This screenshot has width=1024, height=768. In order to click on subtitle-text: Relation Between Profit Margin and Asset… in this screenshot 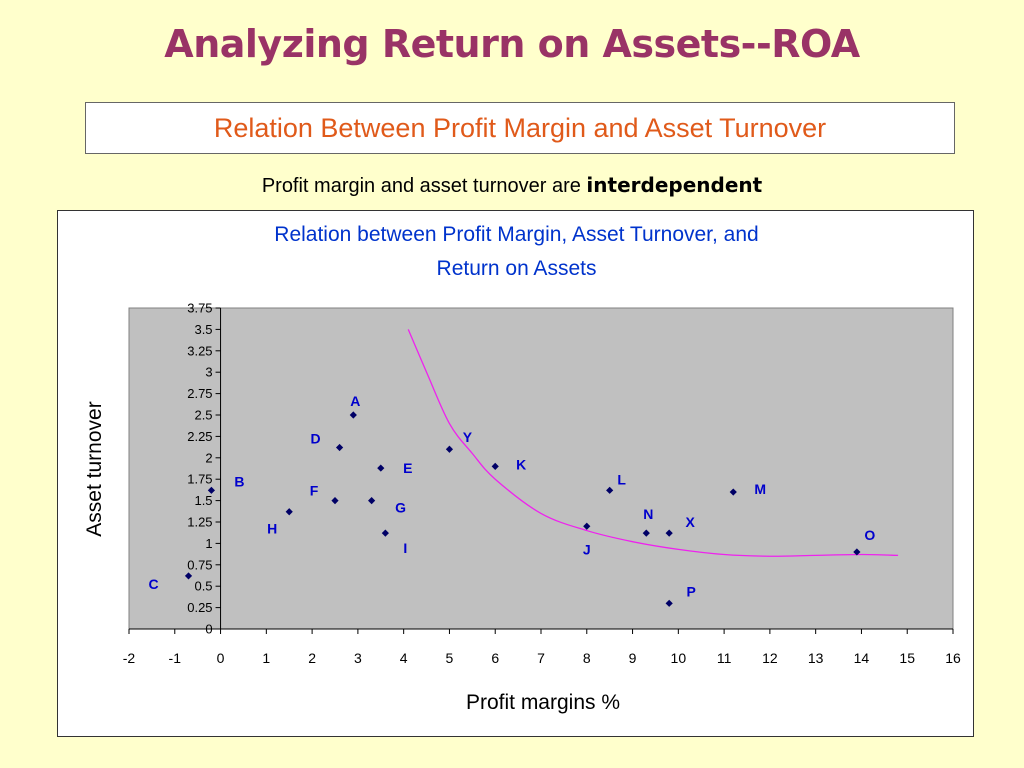, I will do `click(520, 127)`.